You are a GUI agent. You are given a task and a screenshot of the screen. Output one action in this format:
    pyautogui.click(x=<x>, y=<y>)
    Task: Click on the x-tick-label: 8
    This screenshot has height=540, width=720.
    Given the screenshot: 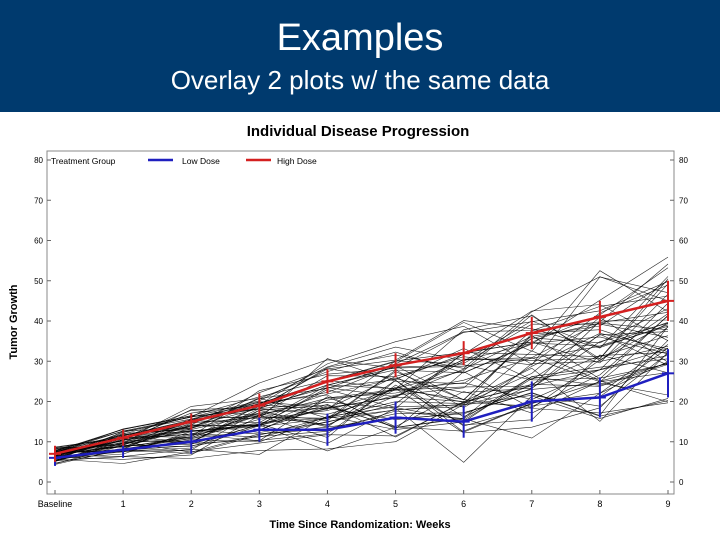 What is the action you would take?
    pyautogui.click(x=599, y=504)
    